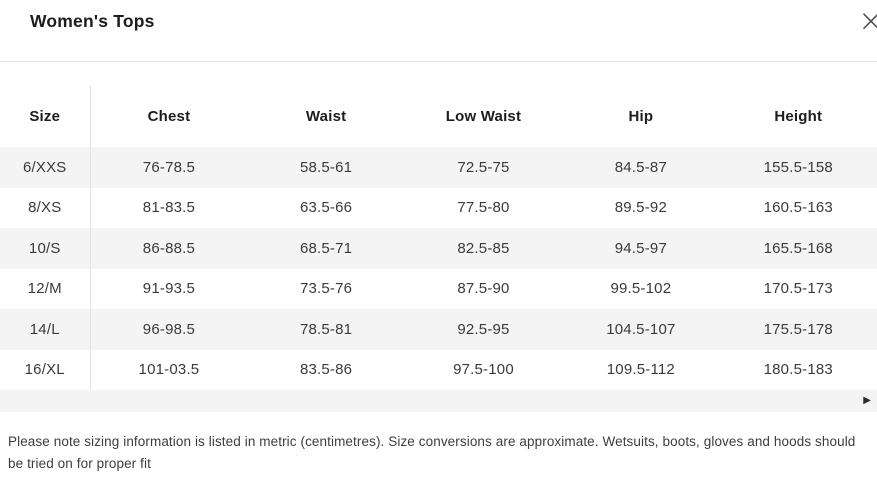 This screenshot has height=477, width=877. I want to click on cell-size: 16/XL, so click(45, 369).